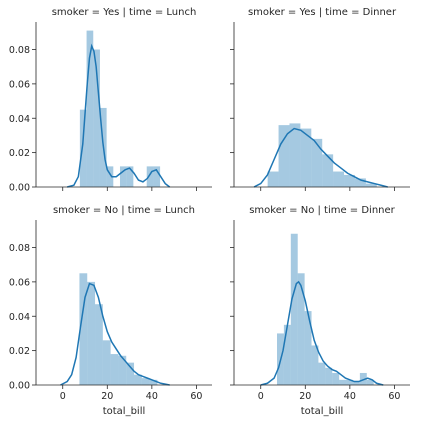 The width and height of the screenshot is (424, 424). Describe the element at coordinates (322, 12) in the screenshot. I see `facet-title: smoker = Yes | time = Dinner` at that location.